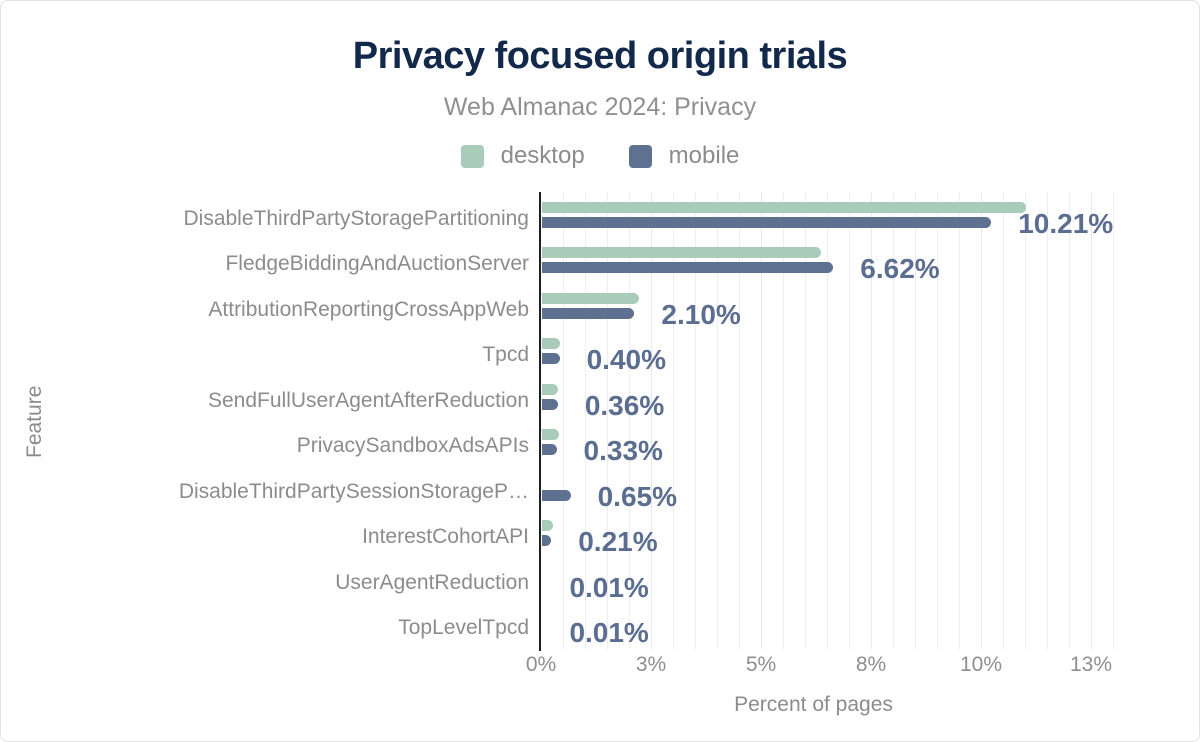 This screenshot has height=742, width=1200. I want to click on value-label: 0.40%, so click(626, 360).